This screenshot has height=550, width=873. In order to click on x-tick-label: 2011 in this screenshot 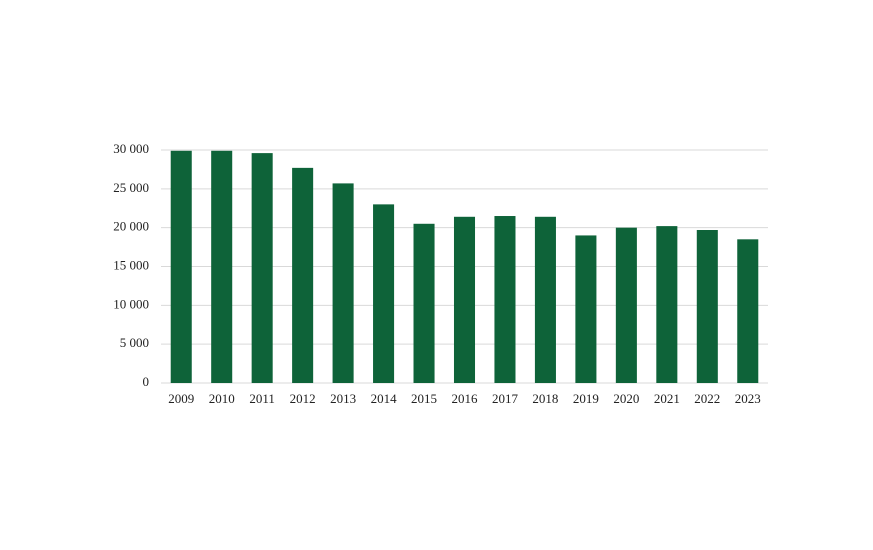, I will do `click(262, 398)`.